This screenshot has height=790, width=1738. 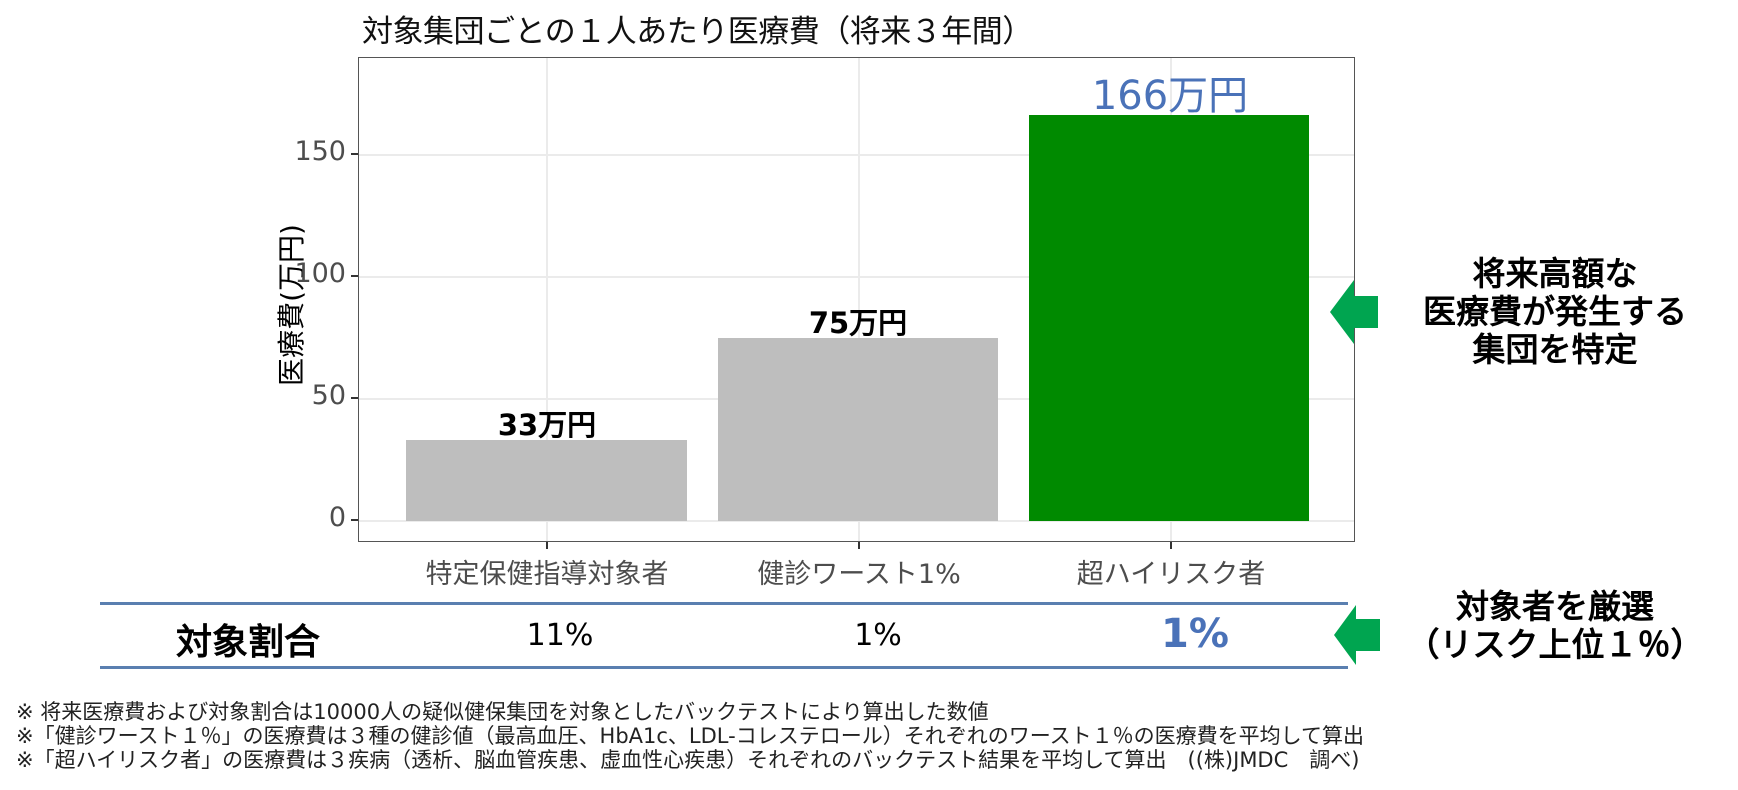 I want to click on x-label-tokutei-hoken: 特定保健指導対象者, so click(x=547, y=574).